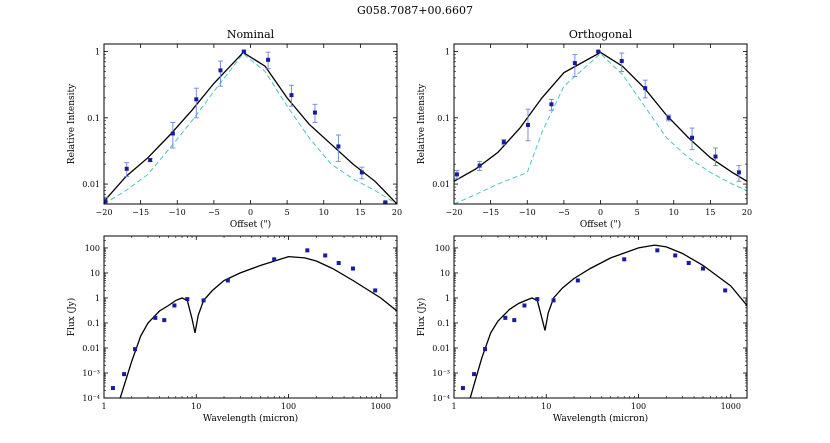 The width and height of the screenshot is (830, 443). What do you see at coordinates (564, 212) in the screenshot?
I see `x-tick-label: −5` at bounding box center [564, 212].